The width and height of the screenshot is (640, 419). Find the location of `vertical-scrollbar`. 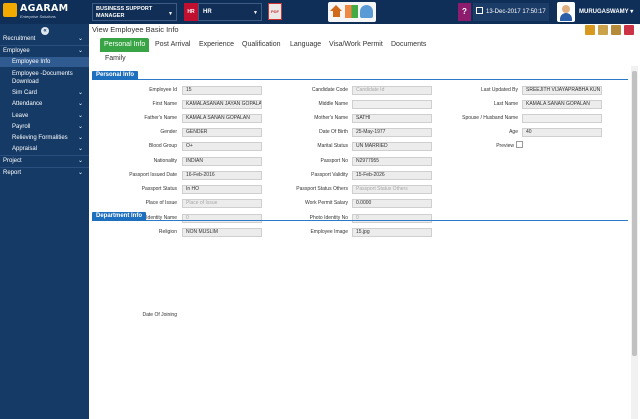

vertical-scrollbar is located at coordinates (634, 242).